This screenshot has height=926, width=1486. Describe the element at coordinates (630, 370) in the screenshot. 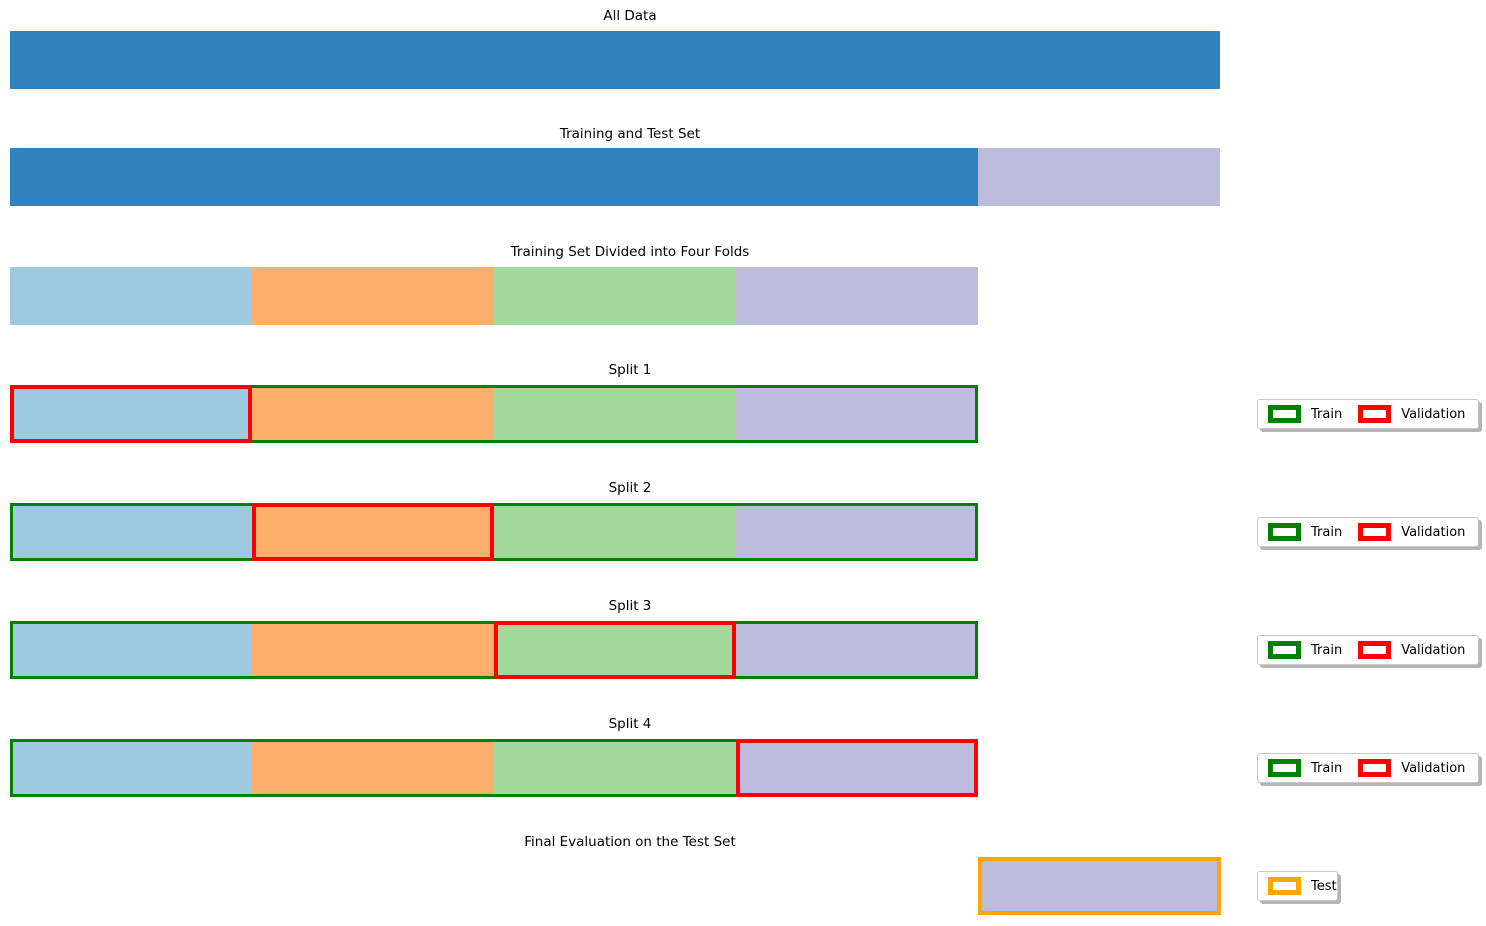

I see `split-1-title: Split 1` at that location.